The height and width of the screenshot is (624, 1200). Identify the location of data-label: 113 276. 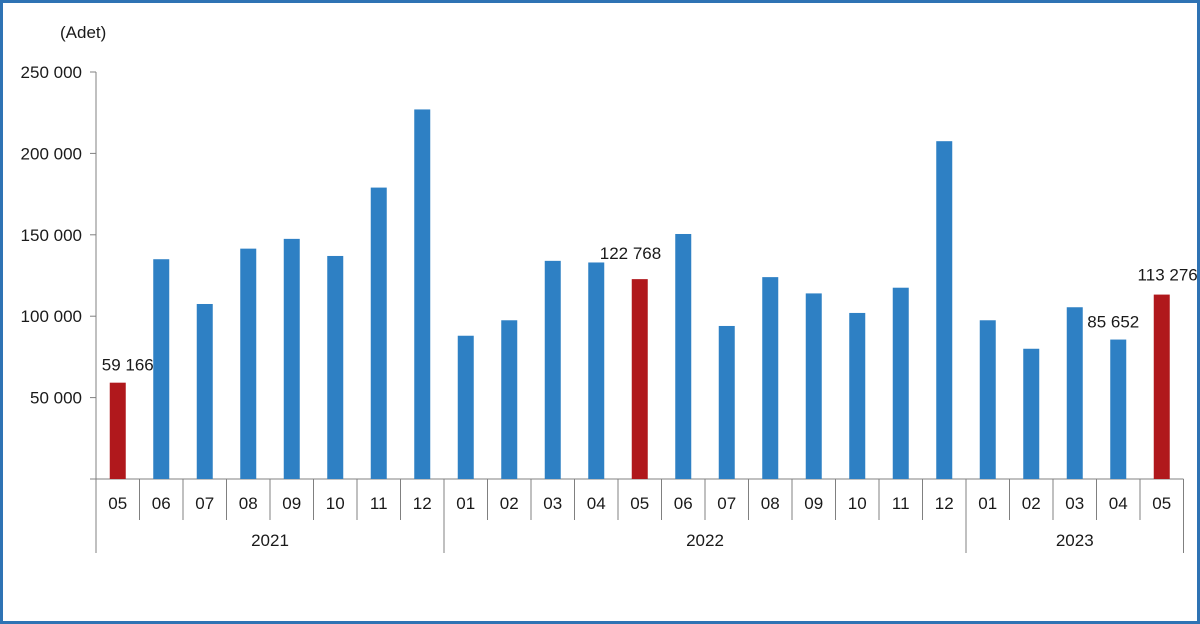
(1168, 275).